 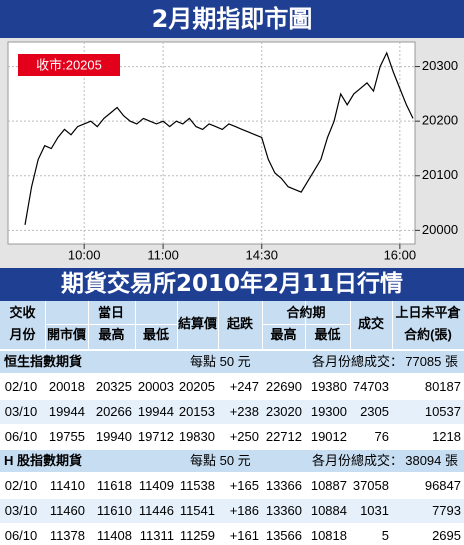 I want to click on header-cell: 合約期, so click(x=306, y=312).